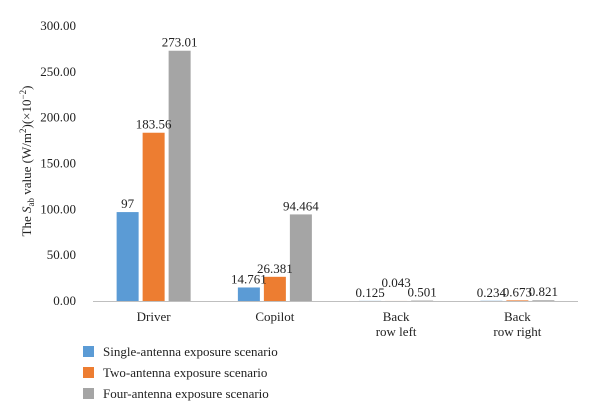 The width and height of the screenshot is (600, 416). I want to click on data-label: 14.761, so click(249, 278).